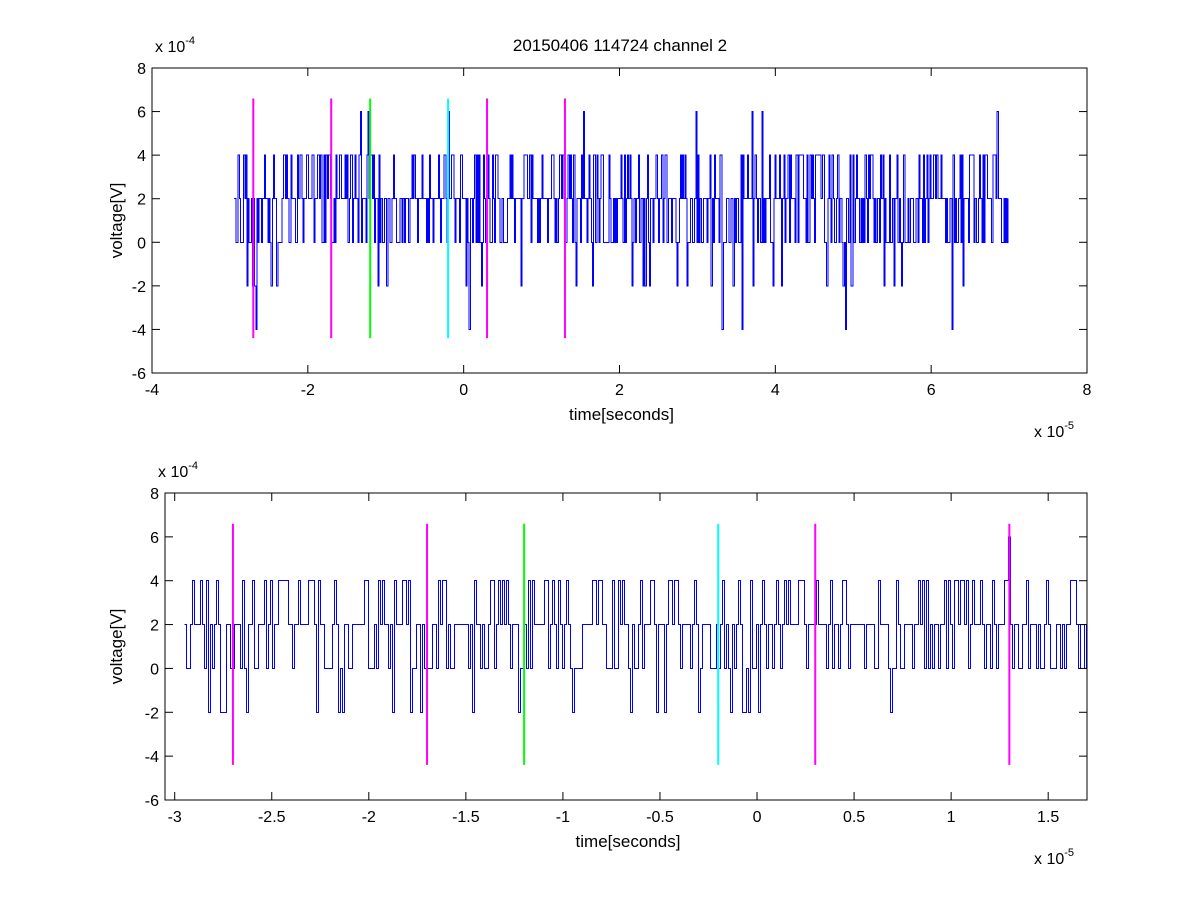 The image size is (1200, 900). Describe the element at coordinates (619, 390) in the screenshot. I see `x-tick-label: 2` at that location.